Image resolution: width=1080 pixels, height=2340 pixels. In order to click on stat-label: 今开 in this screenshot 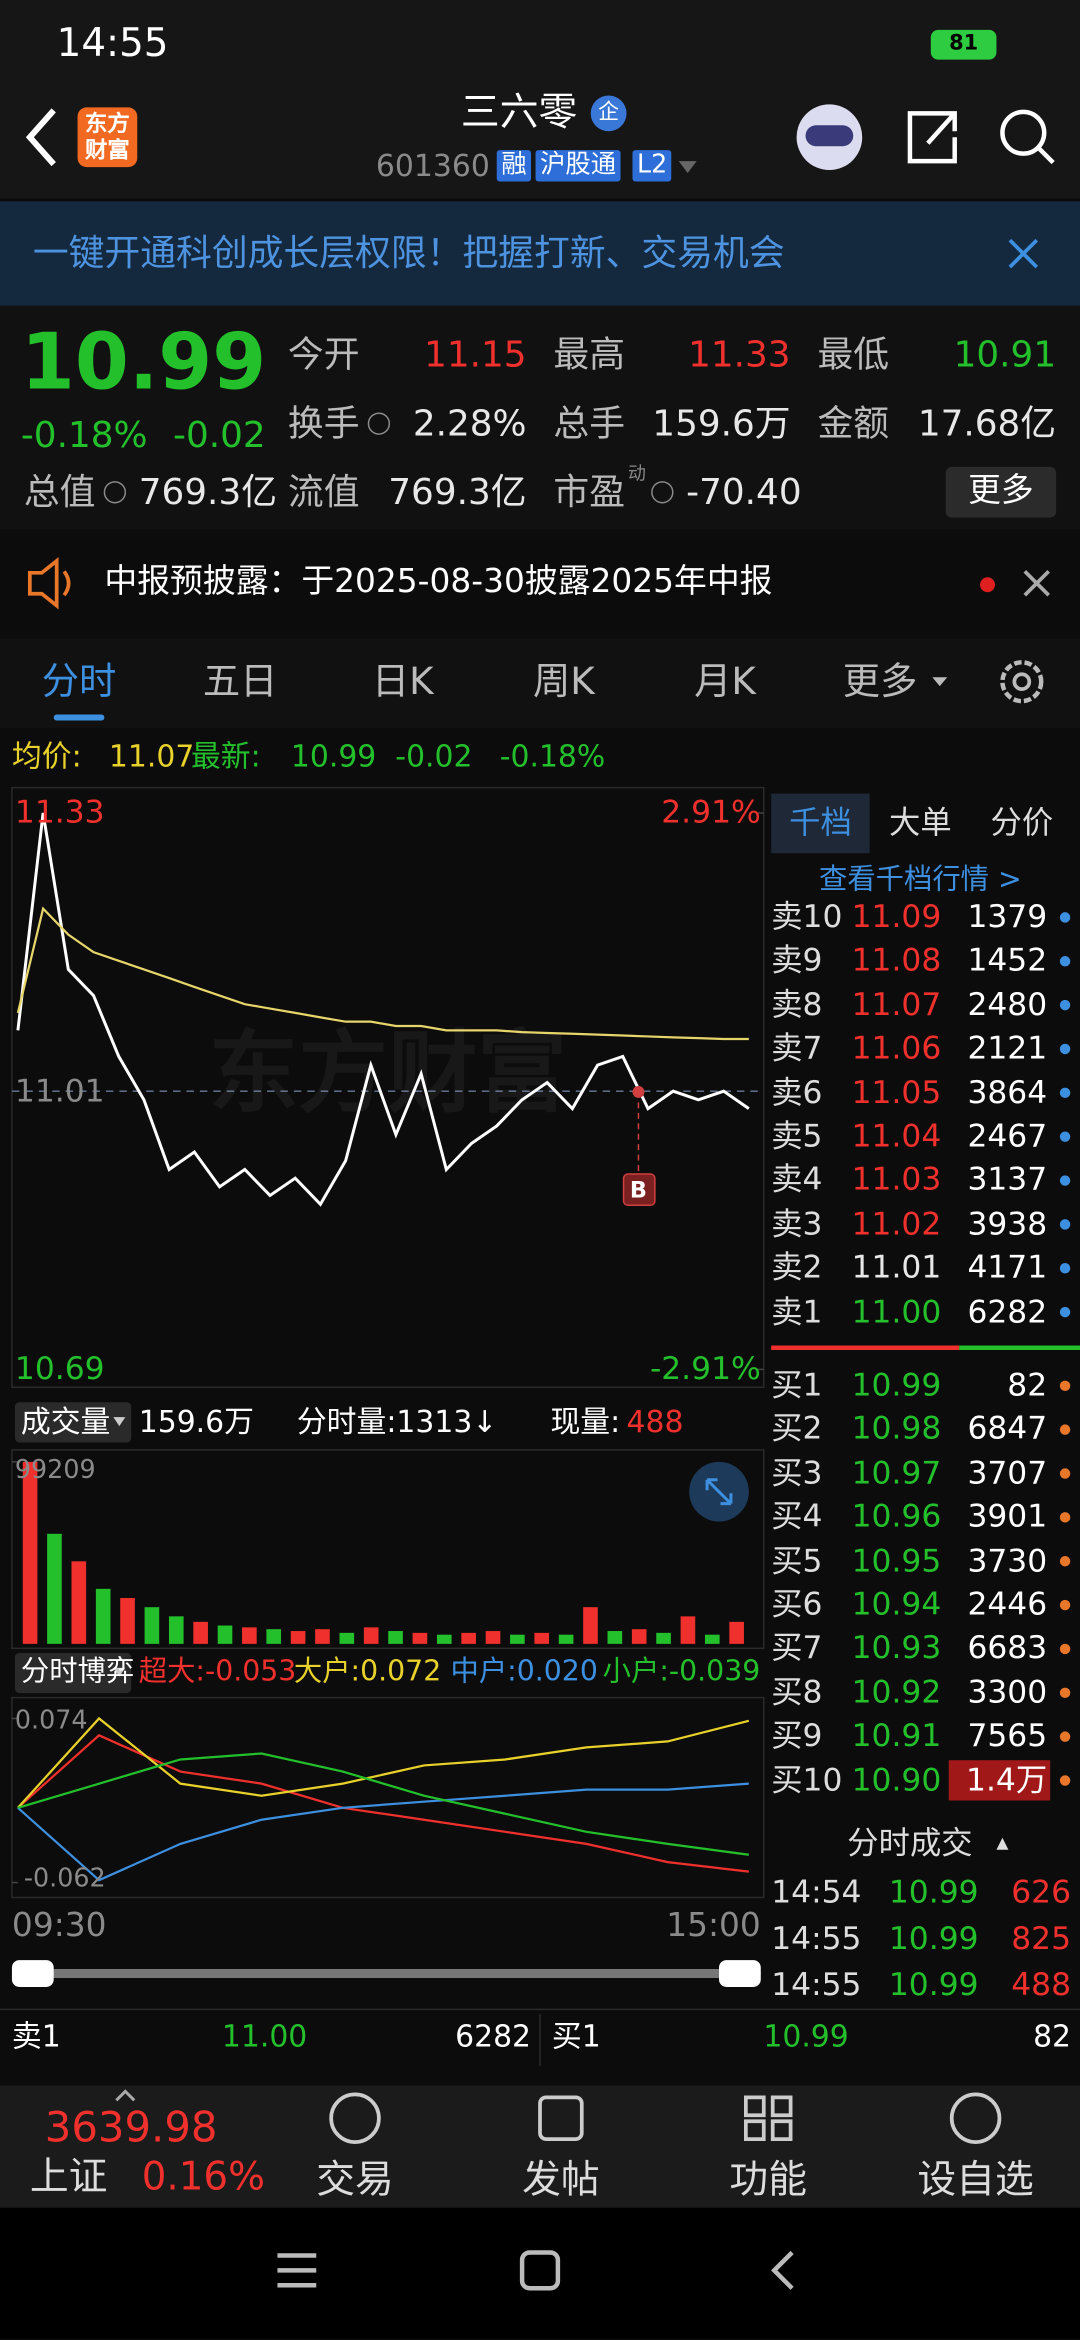, I will do `click(323, 354)`.